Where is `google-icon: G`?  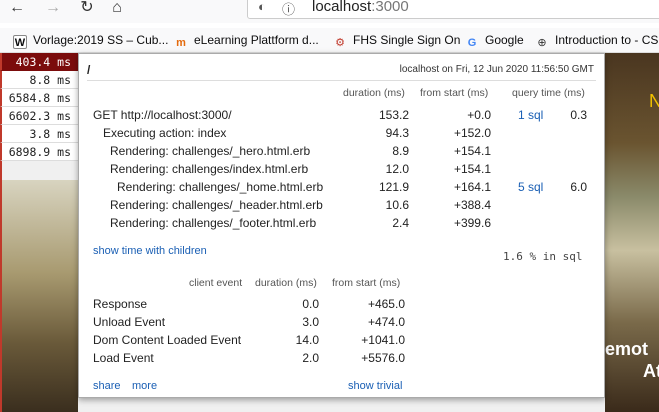 google-icon: G is located at coordinates (472, 43).